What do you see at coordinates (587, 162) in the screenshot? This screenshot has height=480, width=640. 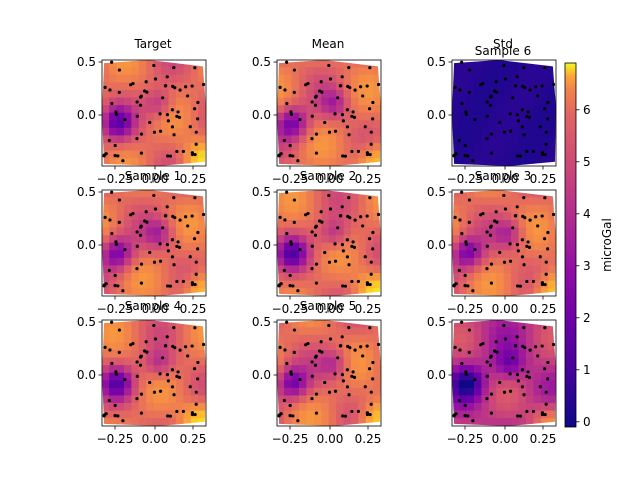 I see `colorbar-tick-label: 5` at bounding box center [587, 162].